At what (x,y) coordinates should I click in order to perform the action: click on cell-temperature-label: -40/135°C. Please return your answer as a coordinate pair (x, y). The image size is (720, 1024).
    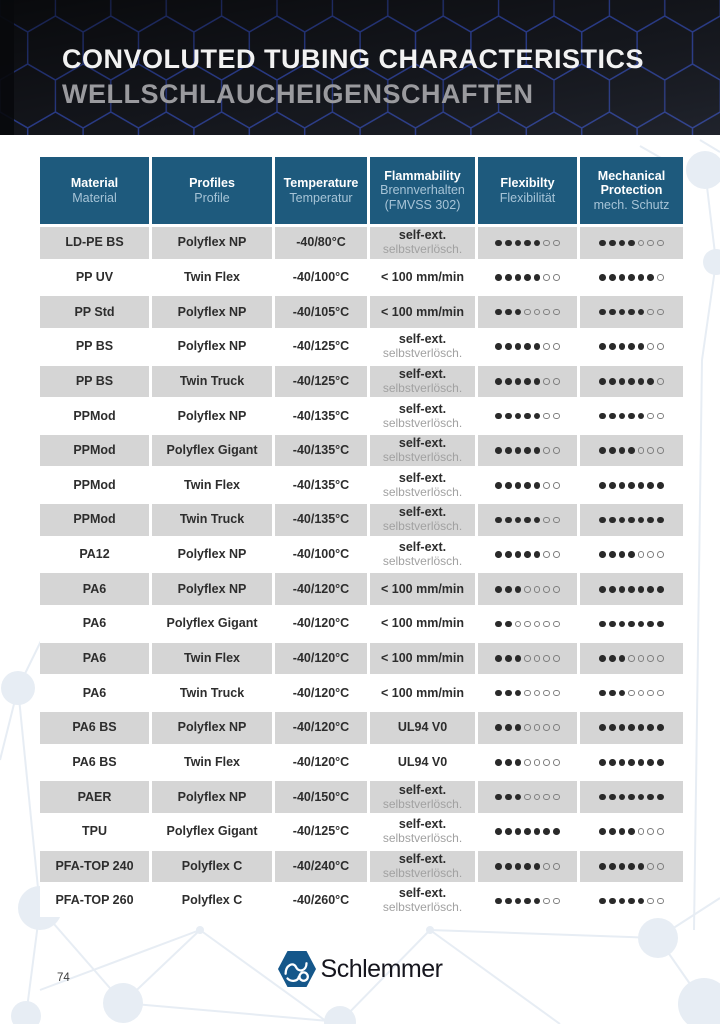
    Looking at the image, I should click on (321, 450).